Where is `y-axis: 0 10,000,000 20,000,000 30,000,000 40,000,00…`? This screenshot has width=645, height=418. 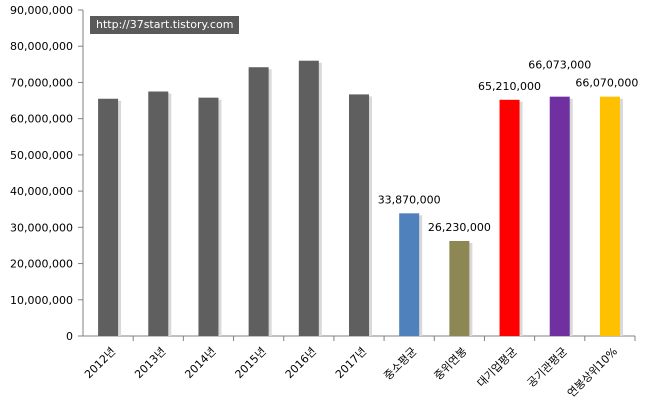
y-axis: 0 10,000,000 20,000,000 30,000,000 40,000,00… is located at coordinates (47, 173).